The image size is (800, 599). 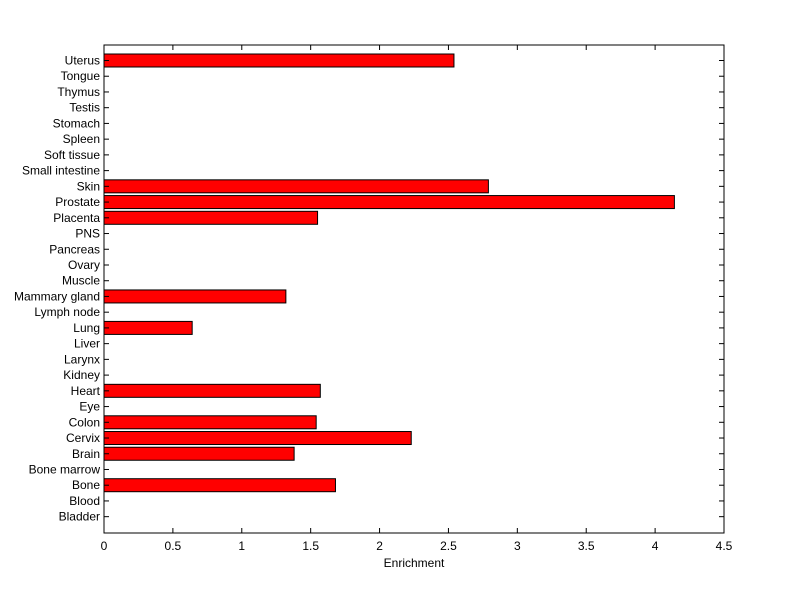 I want to click on x-tick-label: 3.5, so click(x=586, y=546).